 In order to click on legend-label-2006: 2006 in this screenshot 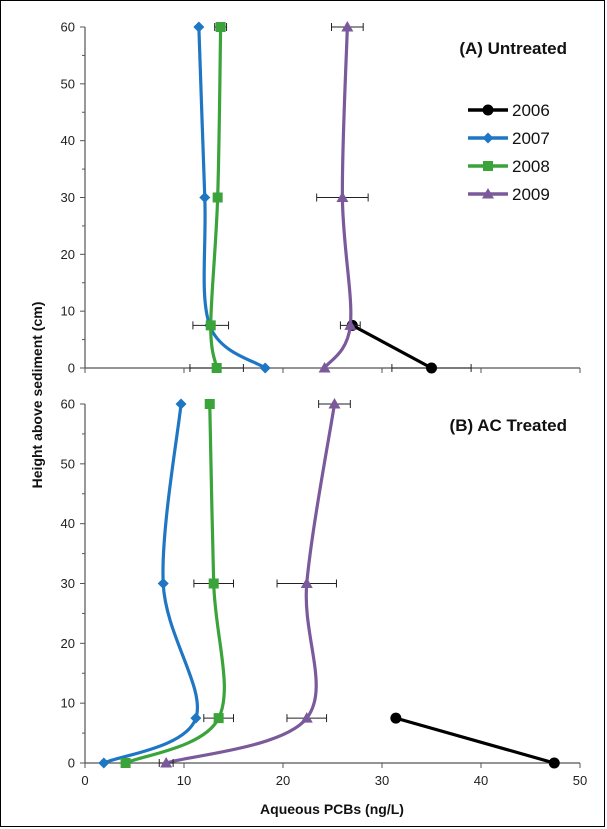, I will do `click(531, 110)`.